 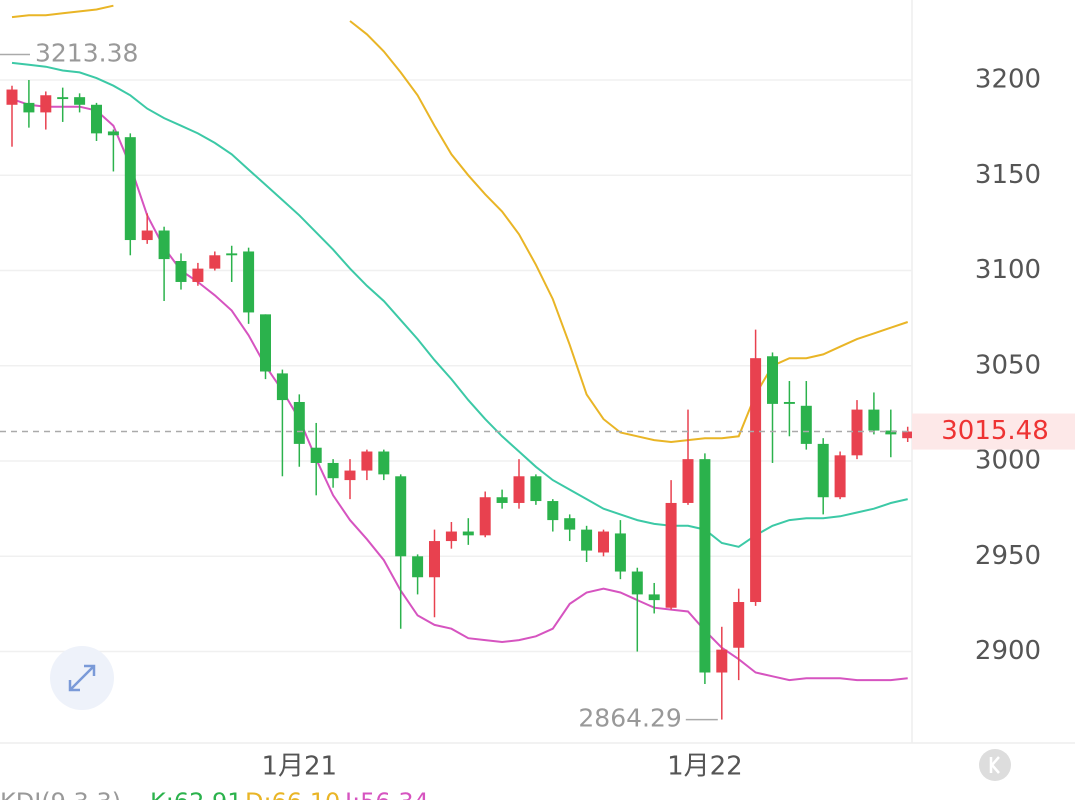 I want to click on y-tick-label: 2900, so click(x=1008, y=651).